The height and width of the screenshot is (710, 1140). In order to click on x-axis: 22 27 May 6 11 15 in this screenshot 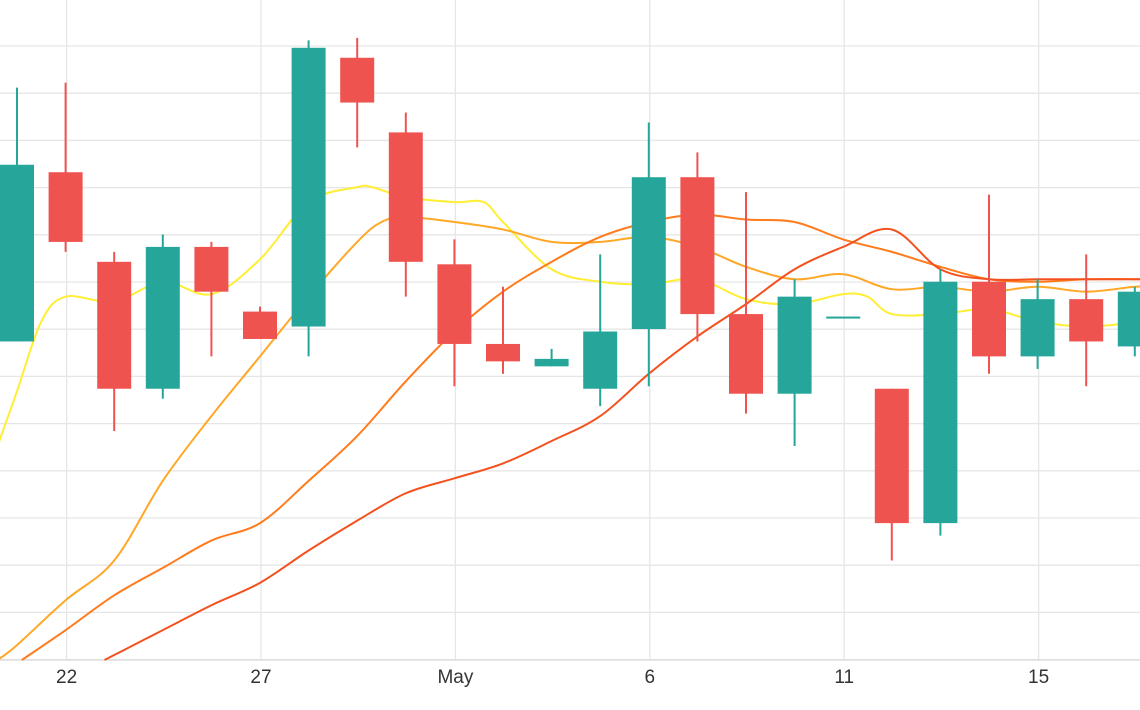, I will do `click(552, 677)`.